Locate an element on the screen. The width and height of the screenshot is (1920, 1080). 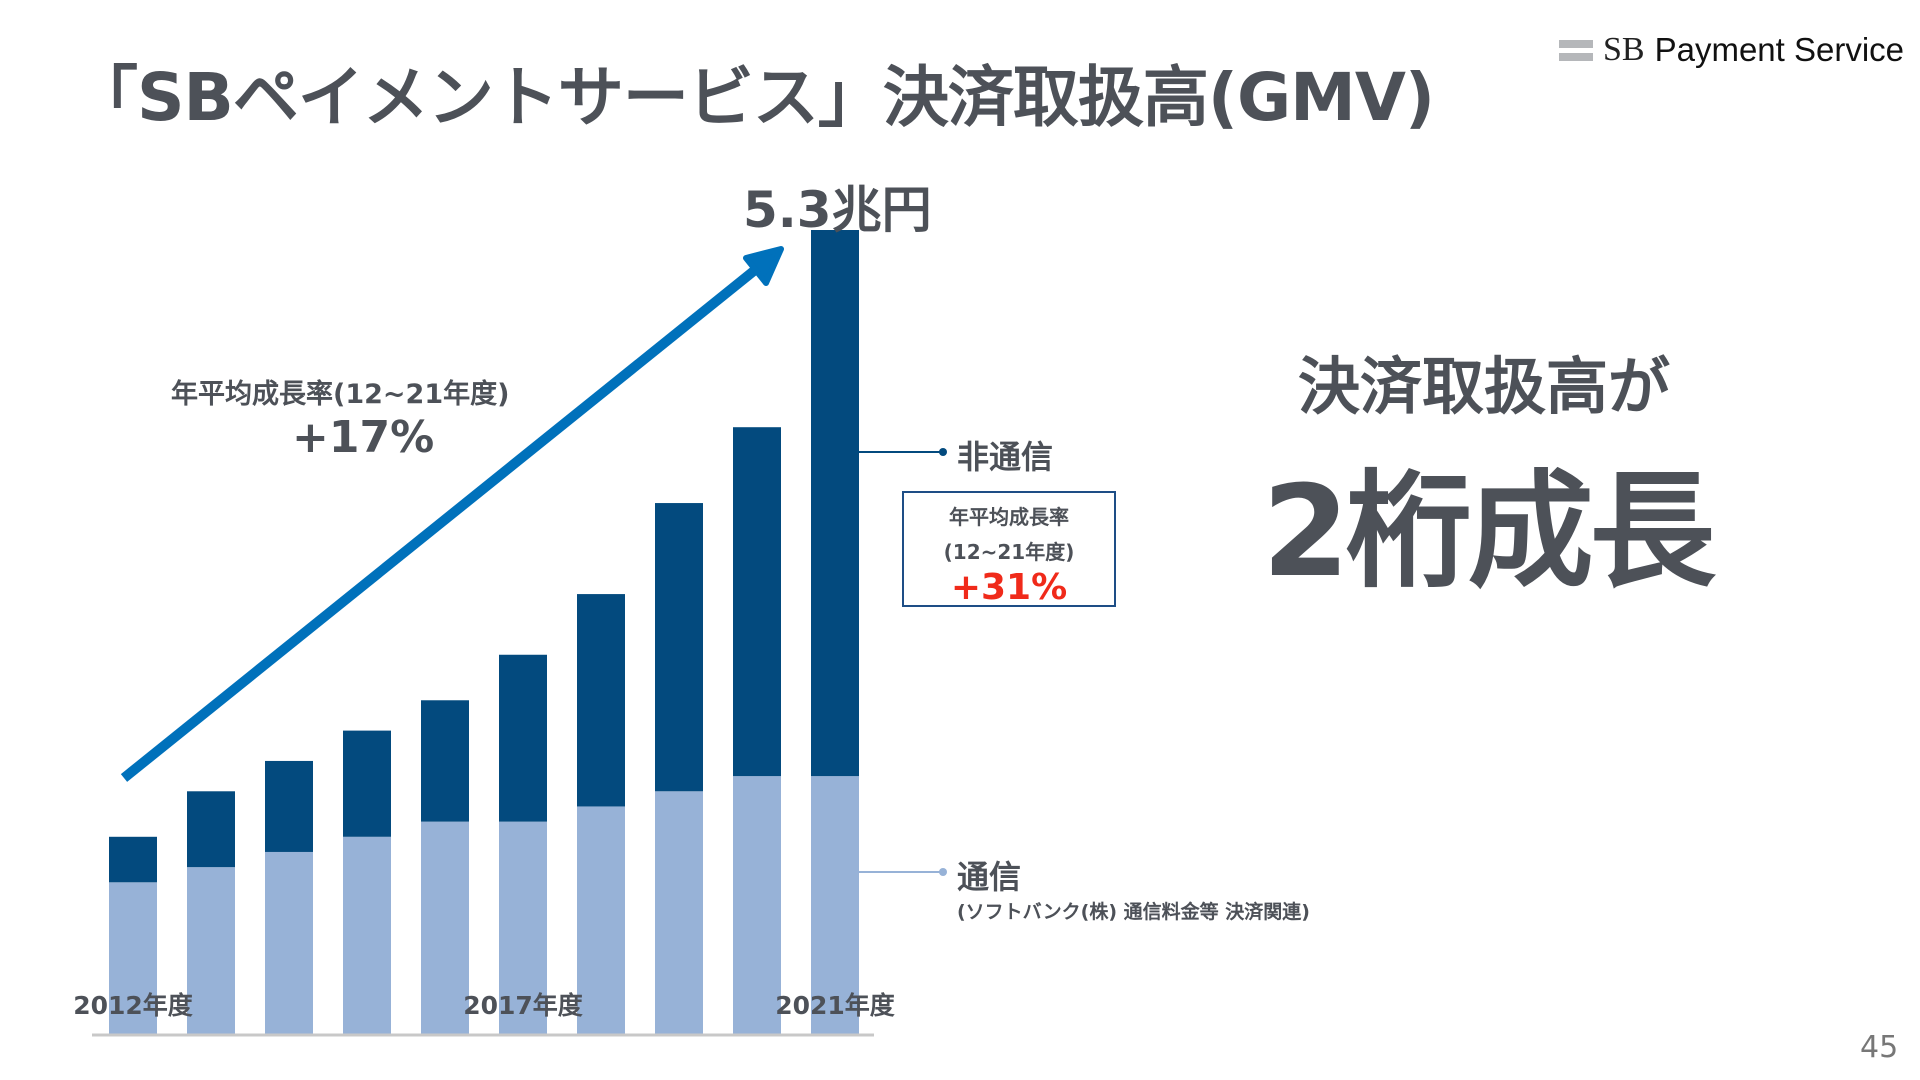
legend-dot-non-telecom is located at coordinates (943, 452).